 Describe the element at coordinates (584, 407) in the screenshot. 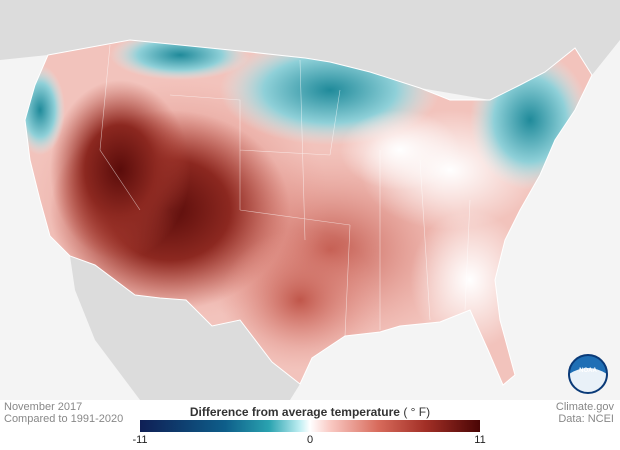

I see `credit-label: Climate.gov` at that location.